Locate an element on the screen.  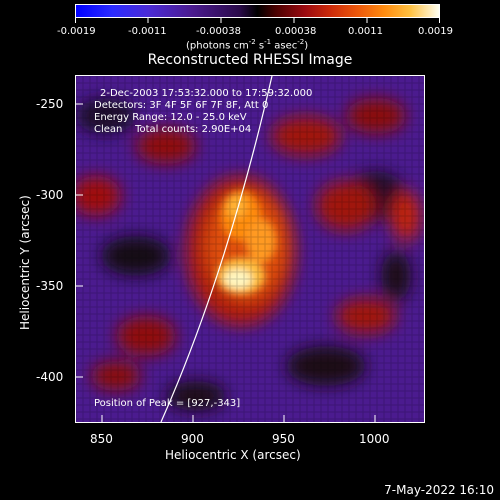
colorbar-units: (photons cm-2 s-1 asec-2) is located at coordinates (247, 45).